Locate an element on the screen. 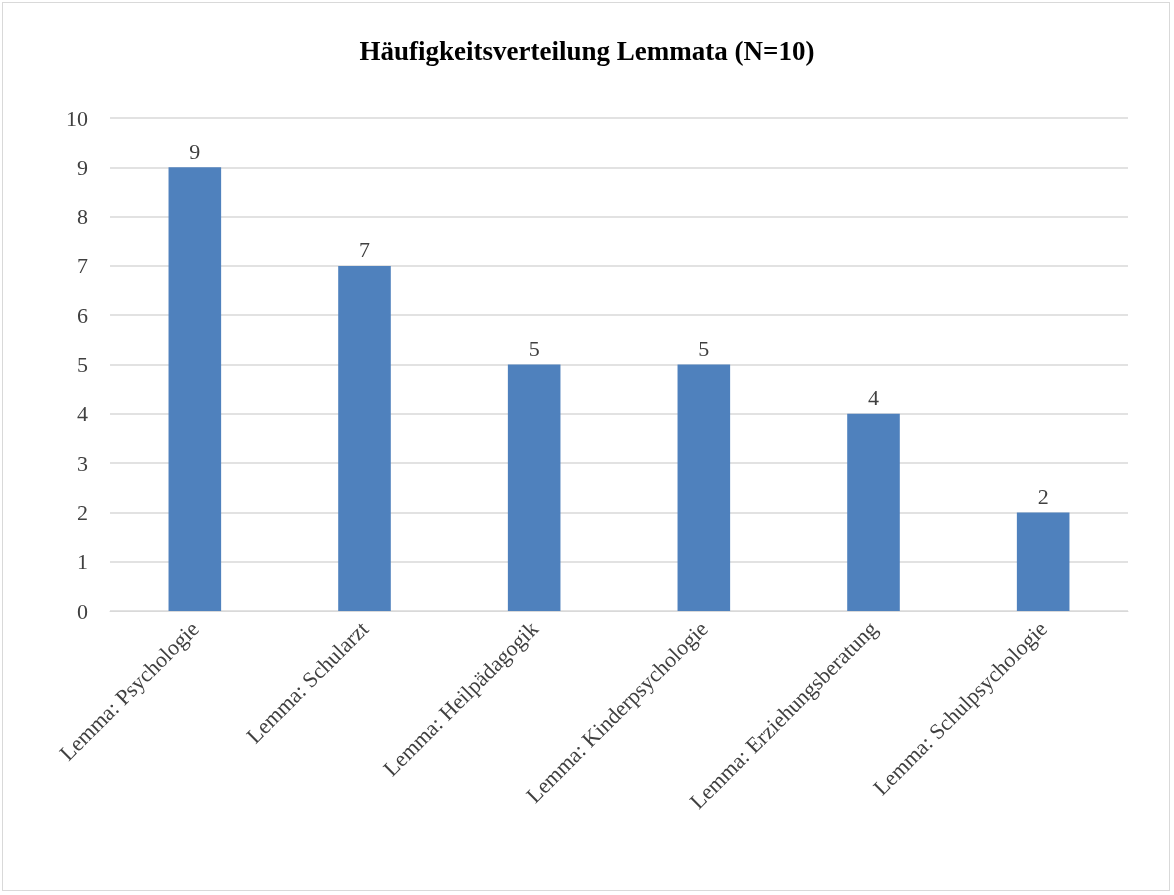 Image resolution: width=1174 pixels, height=895 pixels. y-tick-label: 7 is located at coordinates (82, 266).